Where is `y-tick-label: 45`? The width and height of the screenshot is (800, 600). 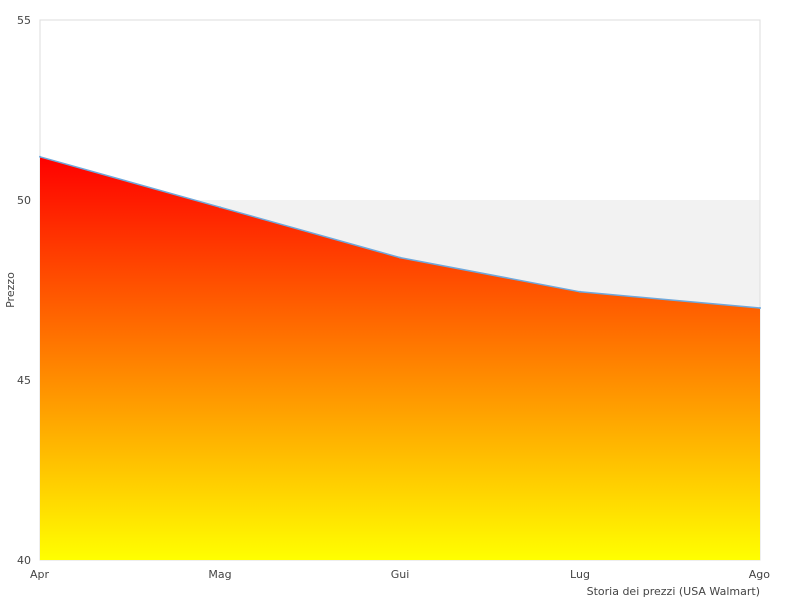
y-tick-label: 45 is located at coordinates (24, 380).